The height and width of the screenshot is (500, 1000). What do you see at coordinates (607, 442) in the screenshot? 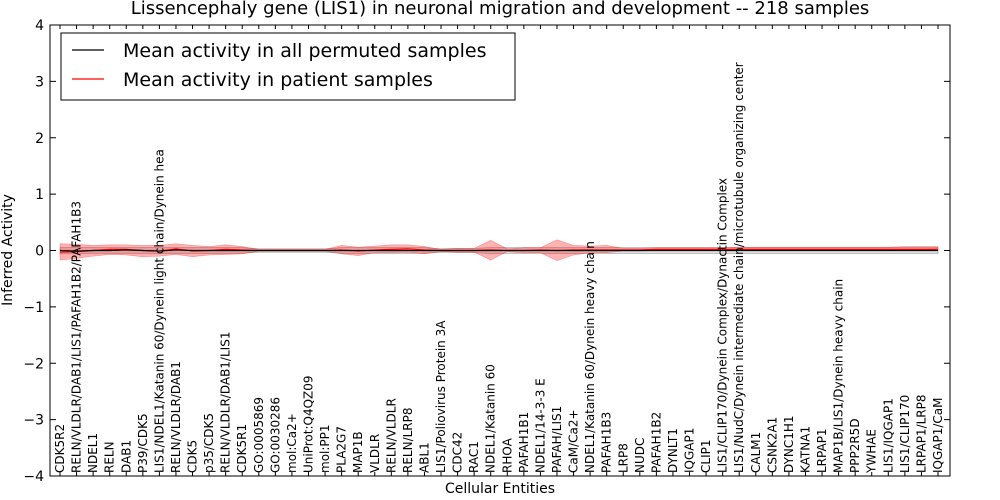
I see `category-label: PAFAH1B3` at bounding box center [607, 442].